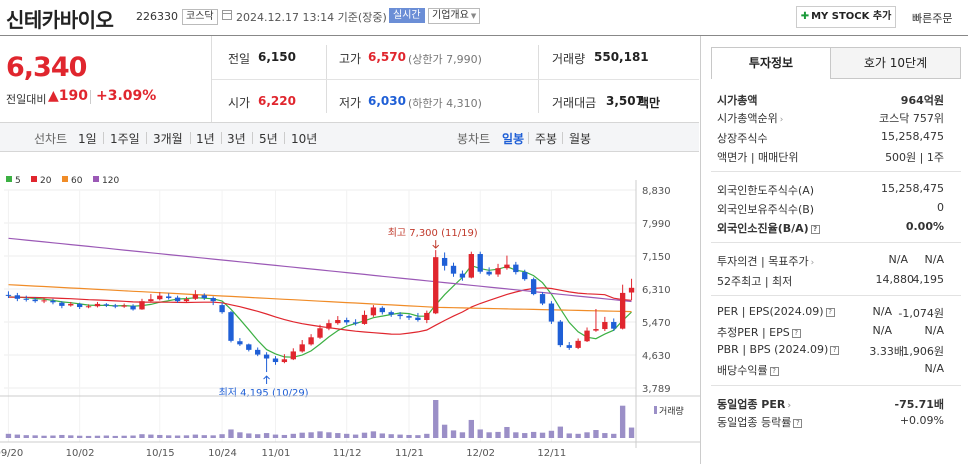 The image size is (968, 464). Describe the element at coordinates (932, 18) in the screenshot. I see `quick-order-link: 빠른주문` at that location.